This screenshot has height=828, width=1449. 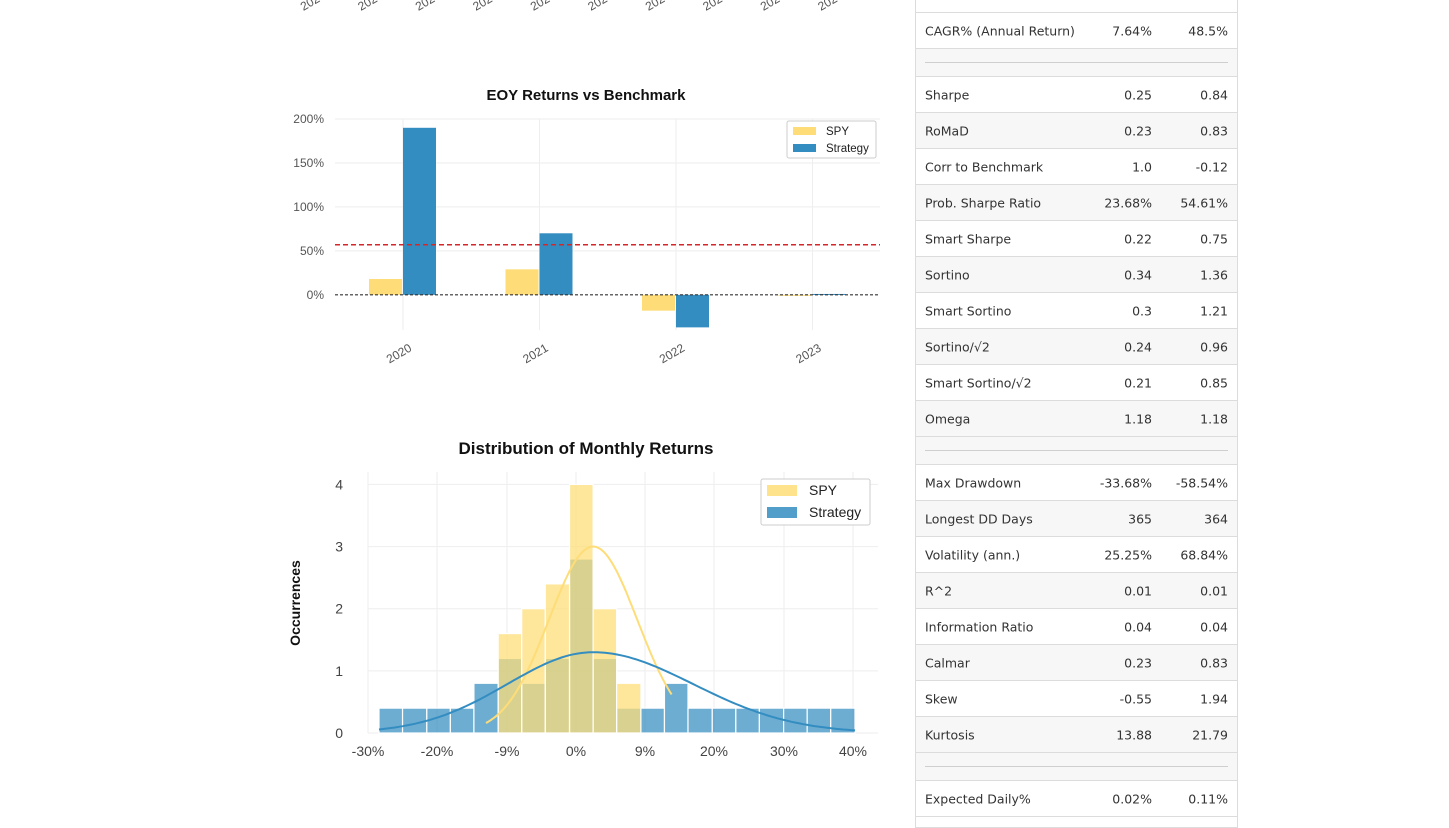 I want to click on dist-kde-spy, so click(x=579, y=634).